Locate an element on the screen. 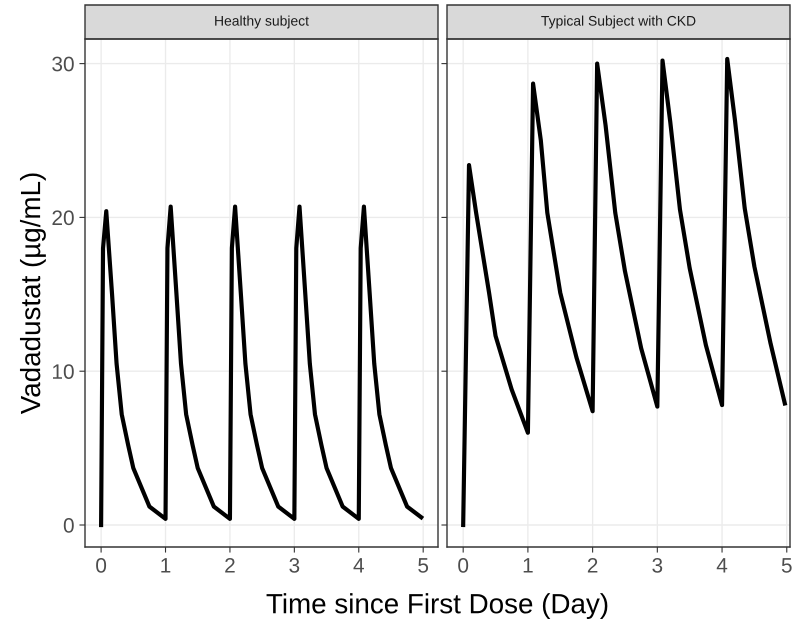 This screenshot has width=792, height=623. chart-title: Typical Subject with CKD is located at coordinates (618, 22).